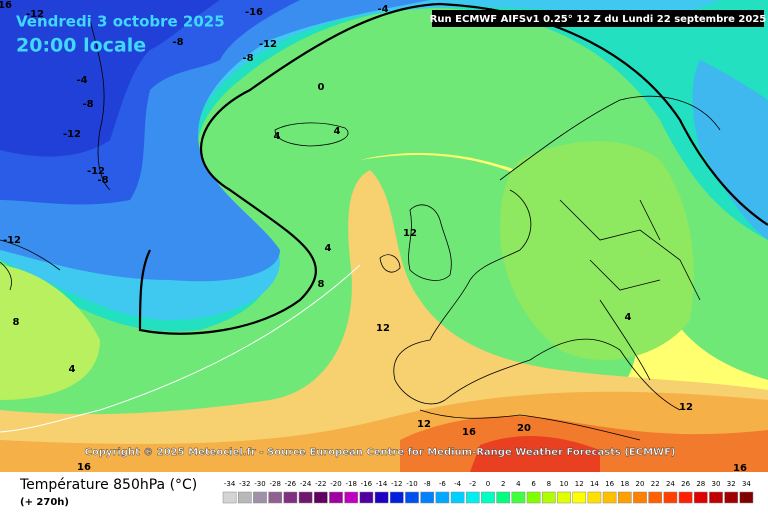  I want to click on legend-label: -32, so click(244, 484).